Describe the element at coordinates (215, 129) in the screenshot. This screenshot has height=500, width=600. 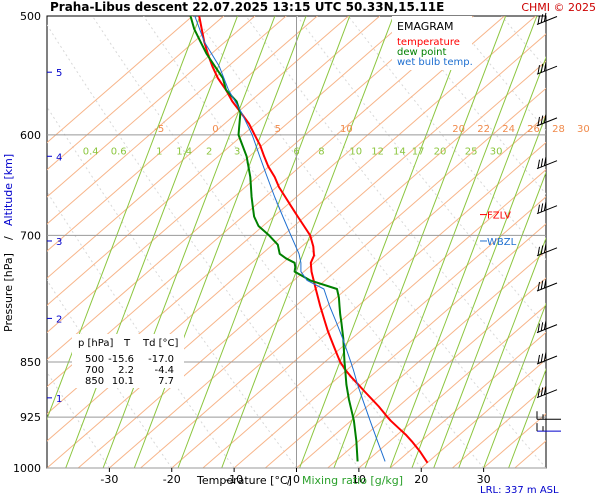
I see `isotherm-label: 0` at that location.